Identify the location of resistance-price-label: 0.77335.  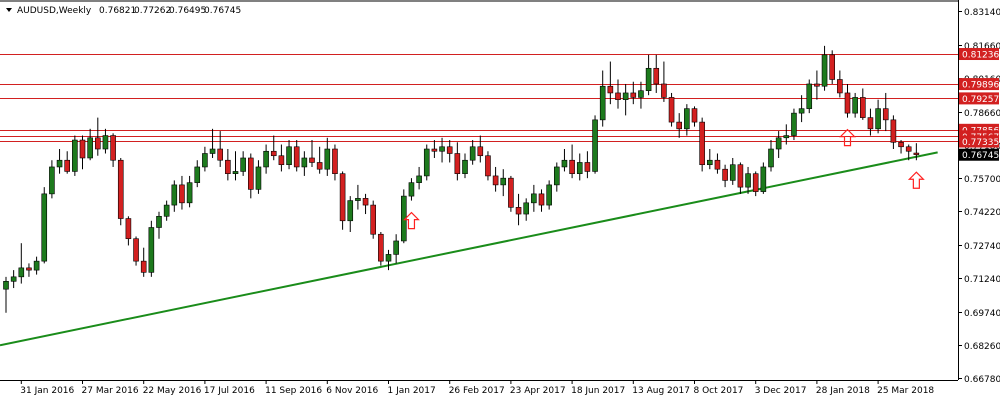
(979, 141).